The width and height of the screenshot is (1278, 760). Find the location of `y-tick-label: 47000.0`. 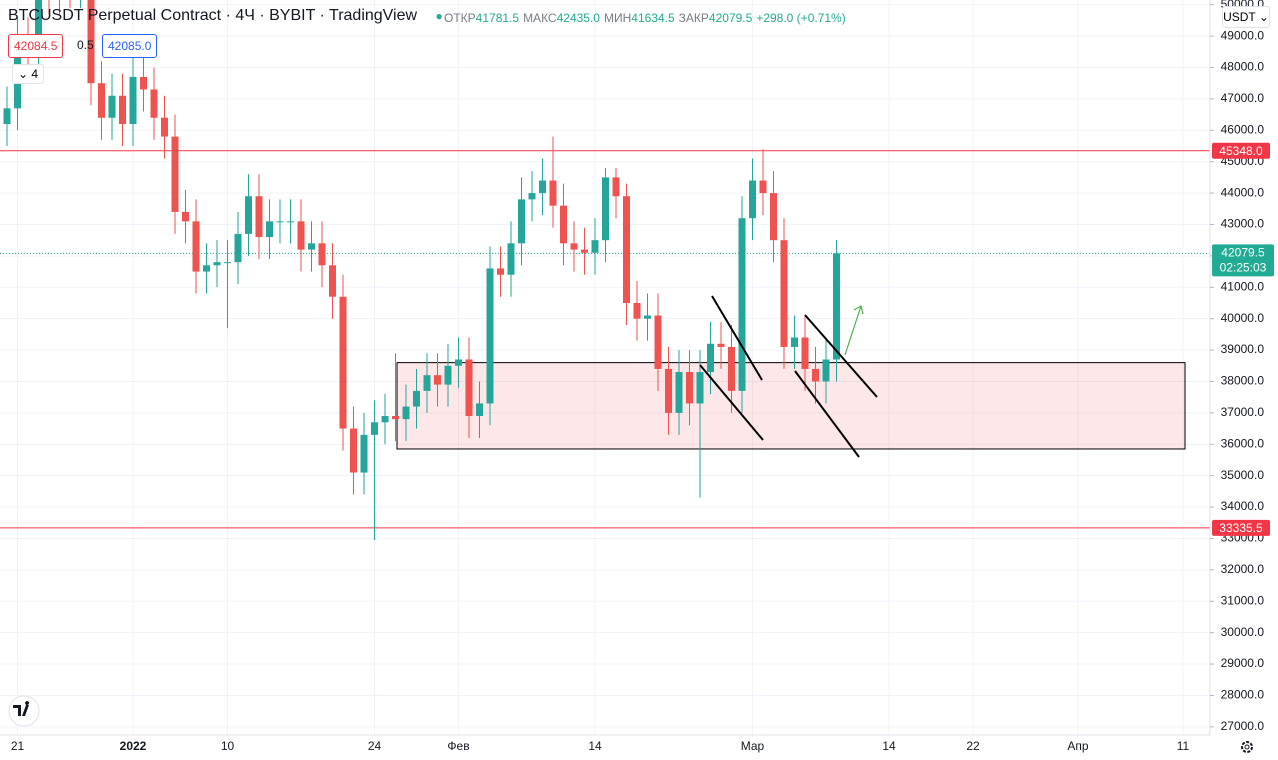

y-tick-label: 47000.0 is located at coordinates (1243, 98).